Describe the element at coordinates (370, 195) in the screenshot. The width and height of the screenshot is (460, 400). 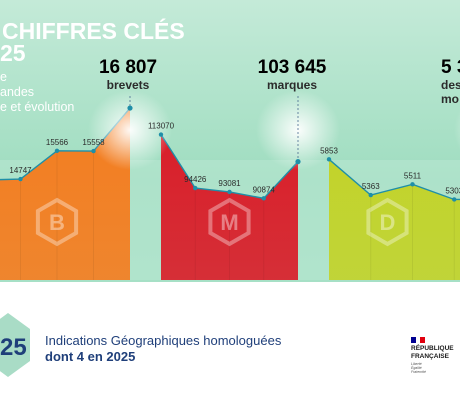
I see `point-dessins-2022` at that location.